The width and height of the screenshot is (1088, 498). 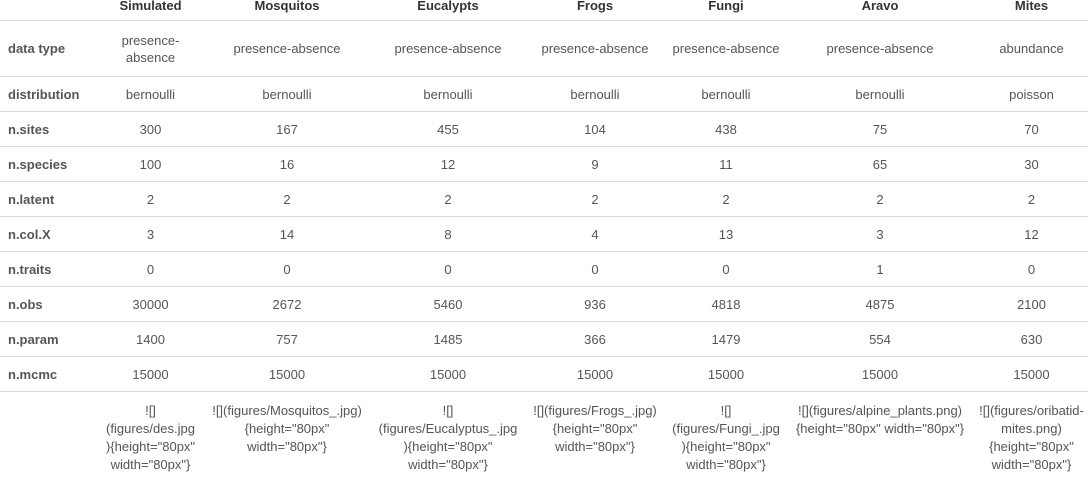 I want to click on table-row-n-species: n.species 100 16 12 9 11 65 30, so click(x=544, y=164).